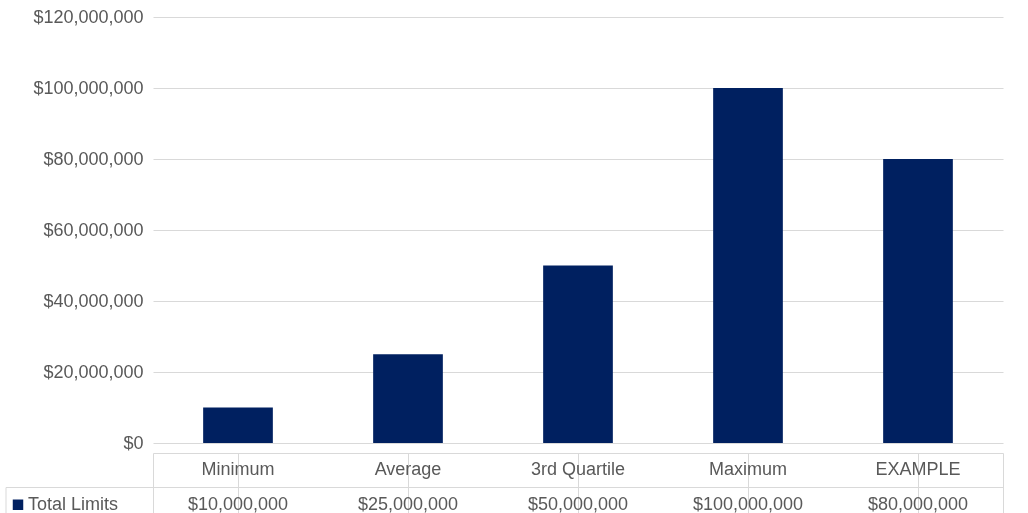  Describe the element at coordinates (408, 503) in the screenshot. I see `data-label: $25,000,000` at that location.